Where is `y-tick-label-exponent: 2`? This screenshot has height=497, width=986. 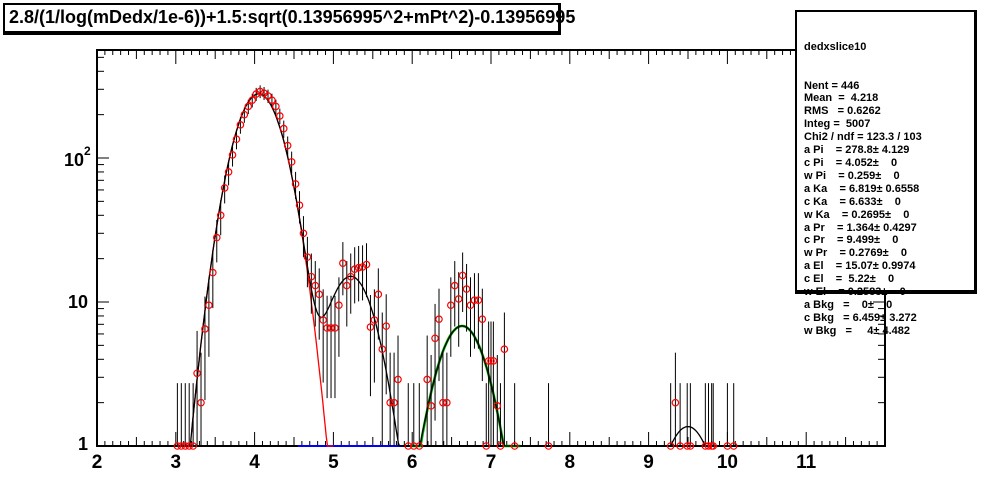 y-tick-label-exponent: 2 is located at coordinates (87, 151).